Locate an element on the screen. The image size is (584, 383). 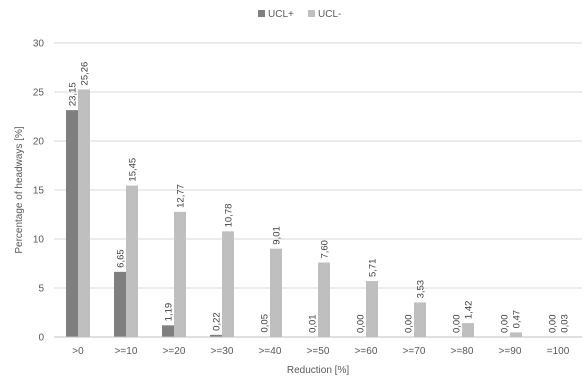
y-axis-ticks: 0 5 10 15 20 25 30 is located at coordinates (39, 191).